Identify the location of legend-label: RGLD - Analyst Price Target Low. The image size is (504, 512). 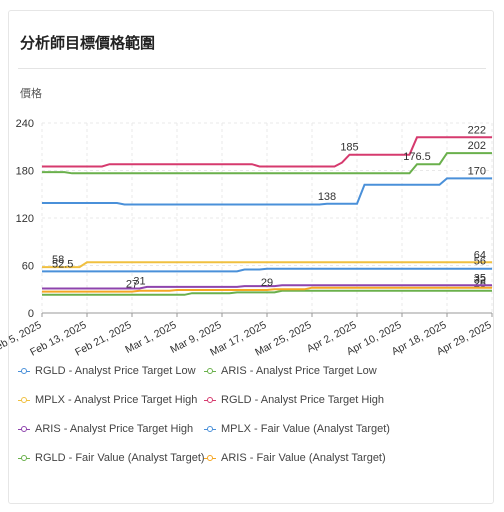
(115, 371).